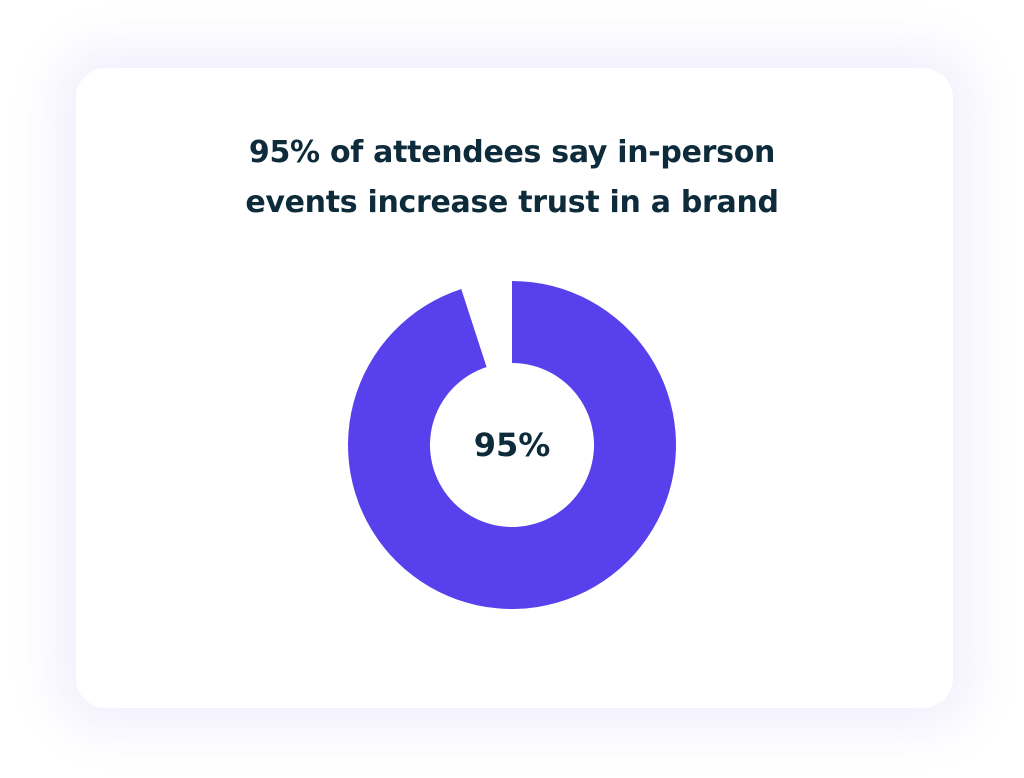  I want to click on donut-center-label: 95%, so click(512, 445).